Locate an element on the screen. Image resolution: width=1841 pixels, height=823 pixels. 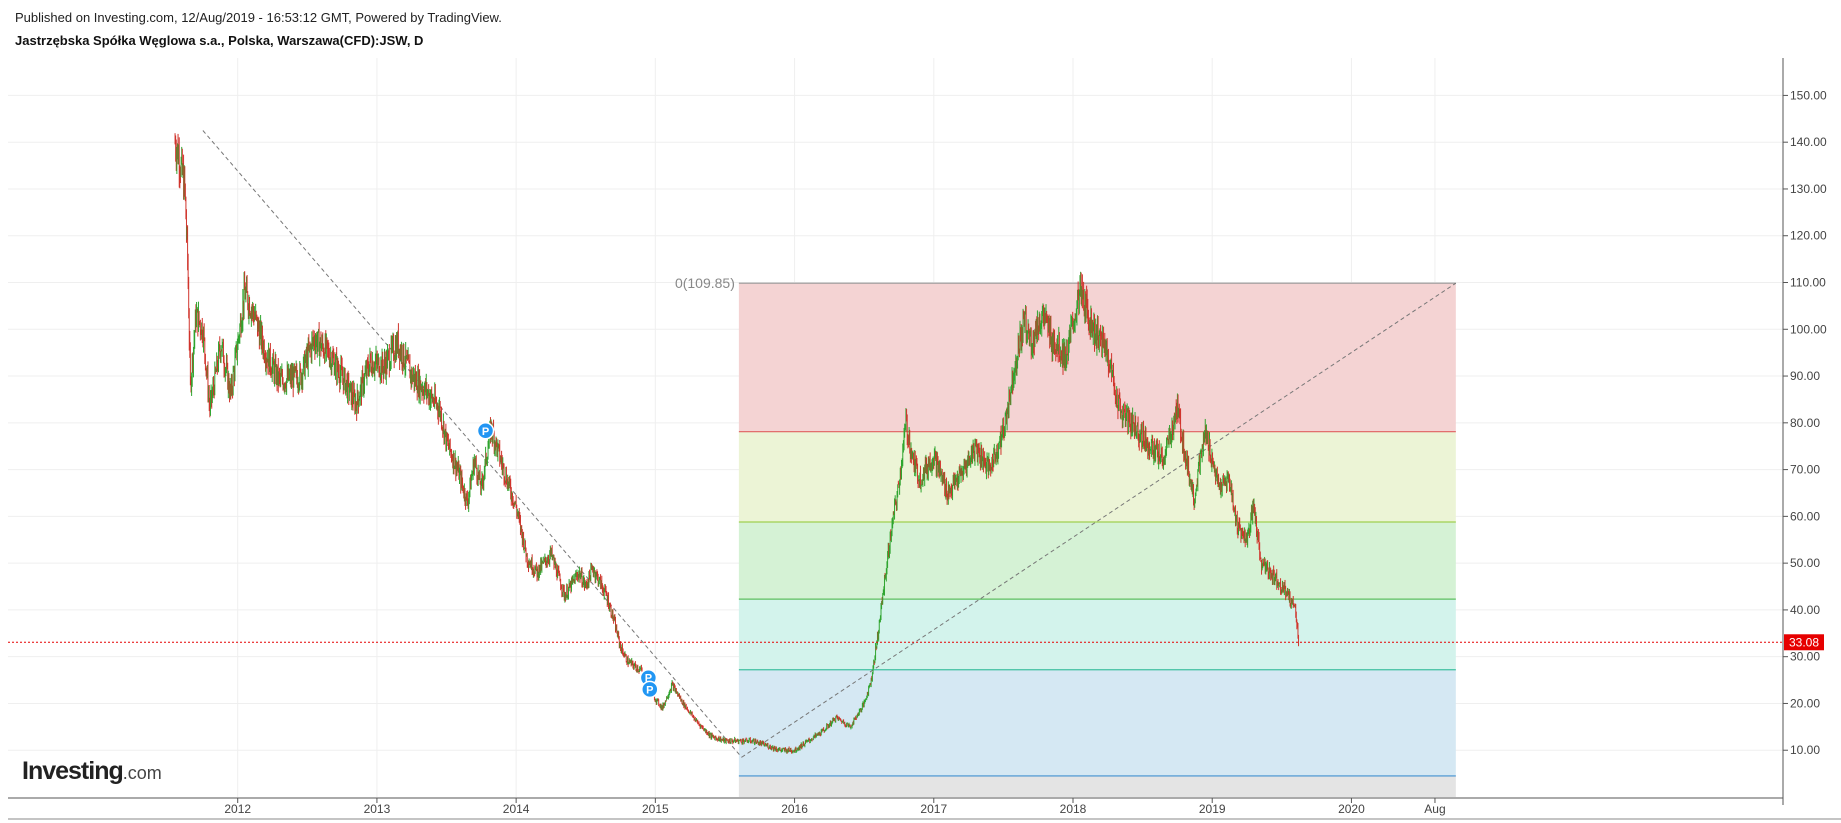
y-tick-label: 120.00 is located at coordinates (1808, 236).